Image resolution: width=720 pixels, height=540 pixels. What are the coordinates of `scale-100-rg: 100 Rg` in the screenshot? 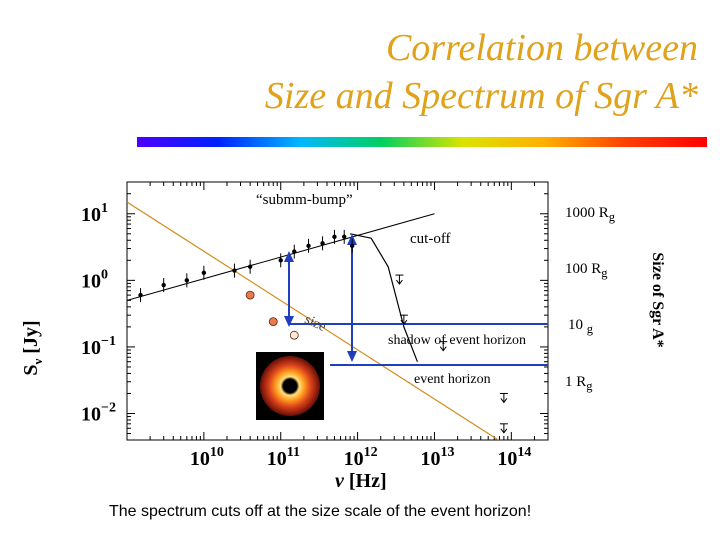 It's located at (586, 270).